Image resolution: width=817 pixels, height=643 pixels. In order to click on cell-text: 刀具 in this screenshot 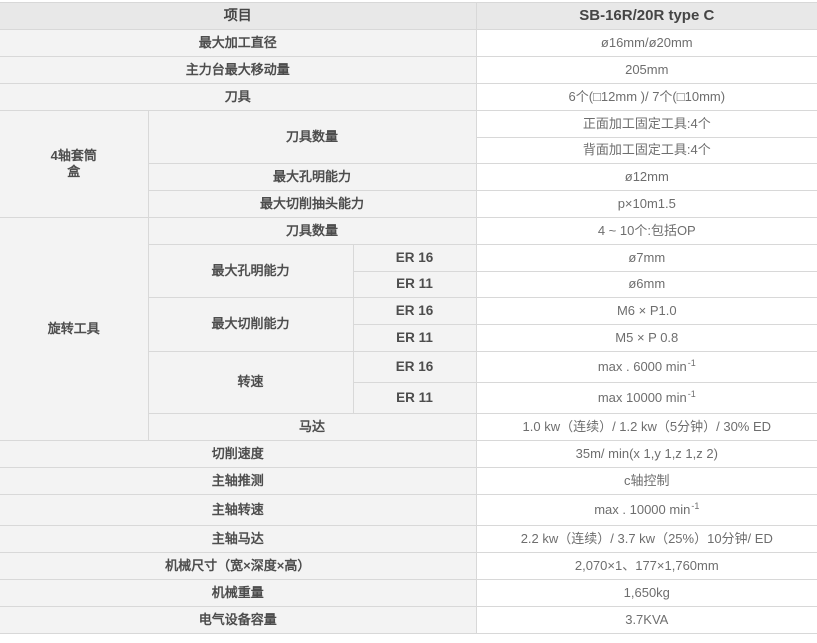, I will do `click(237, 96)`.